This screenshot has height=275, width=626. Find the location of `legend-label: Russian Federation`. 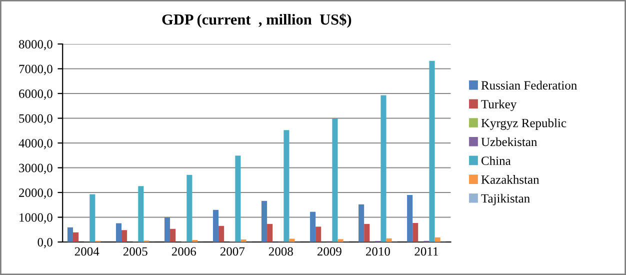

legend-label: Russian Federation is located at coordinates (529, 85).